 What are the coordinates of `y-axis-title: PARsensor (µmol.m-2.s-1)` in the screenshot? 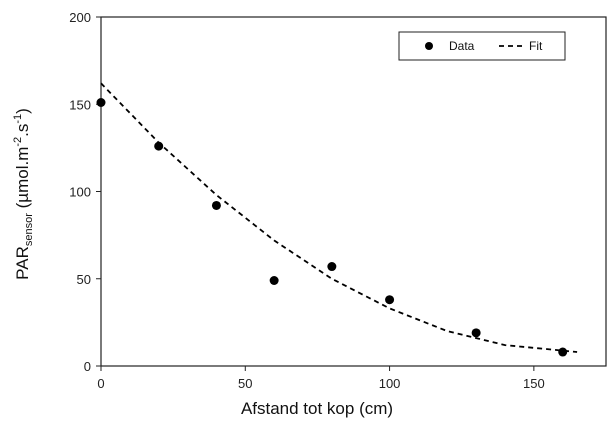 It's located at (23, 194).